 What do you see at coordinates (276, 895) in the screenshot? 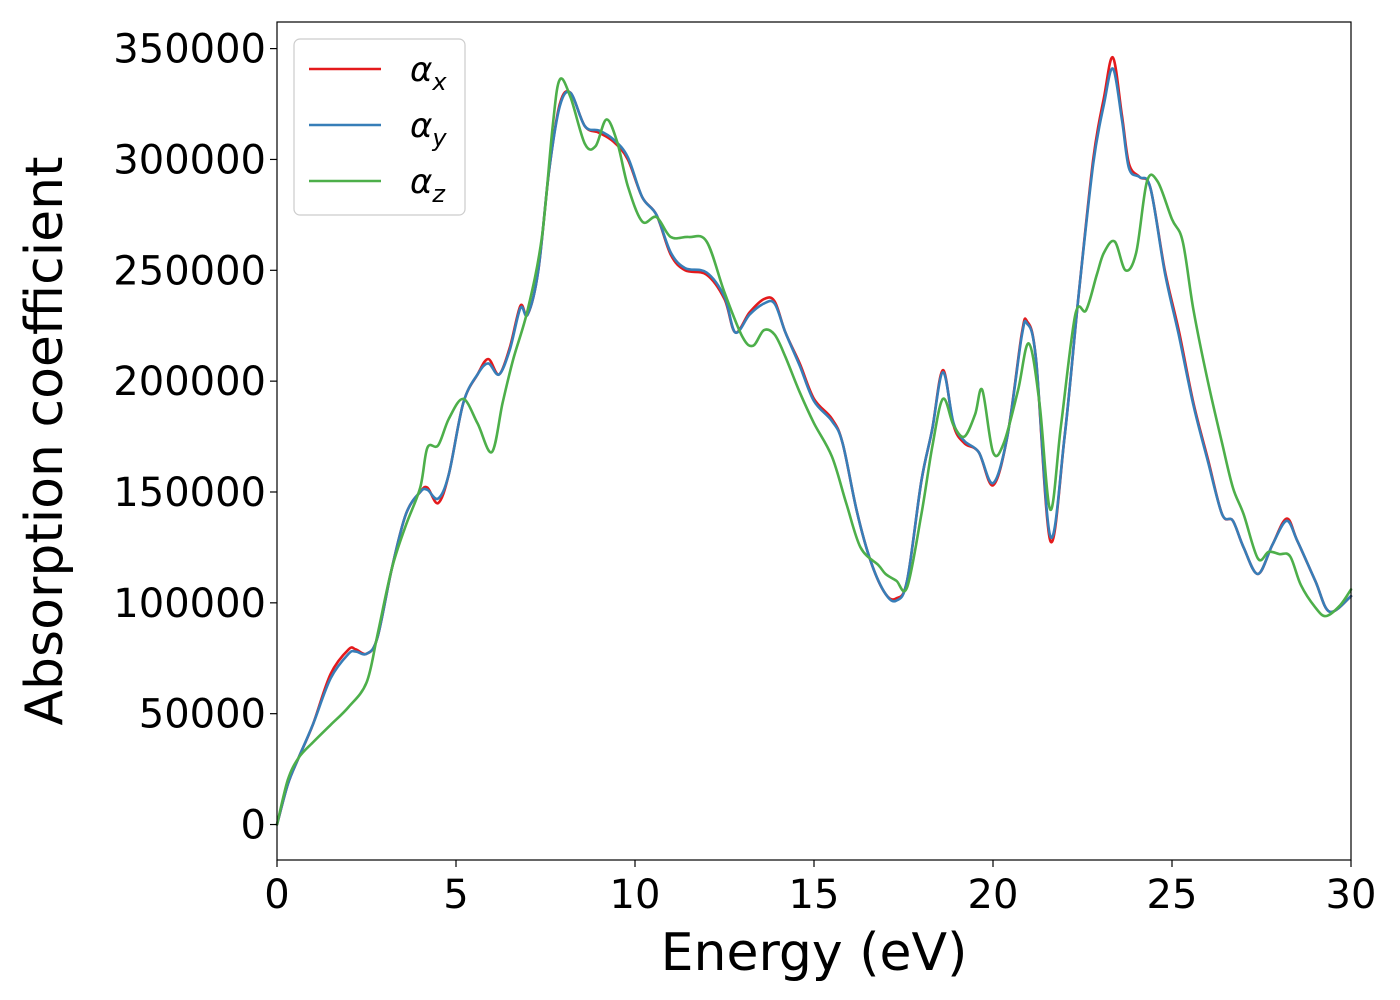
I see `x-tick-label: 0` at bounding box center [276, 895].